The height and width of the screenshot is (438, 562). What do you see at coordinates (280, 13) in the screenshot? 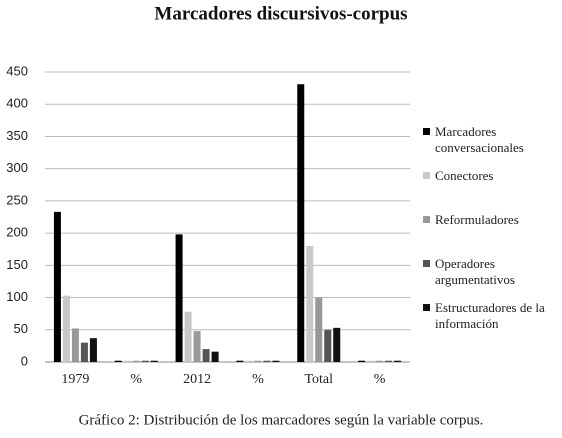
I see `chart-title: Marcadores discursivos-corpus` at bounding box center [280, 13].